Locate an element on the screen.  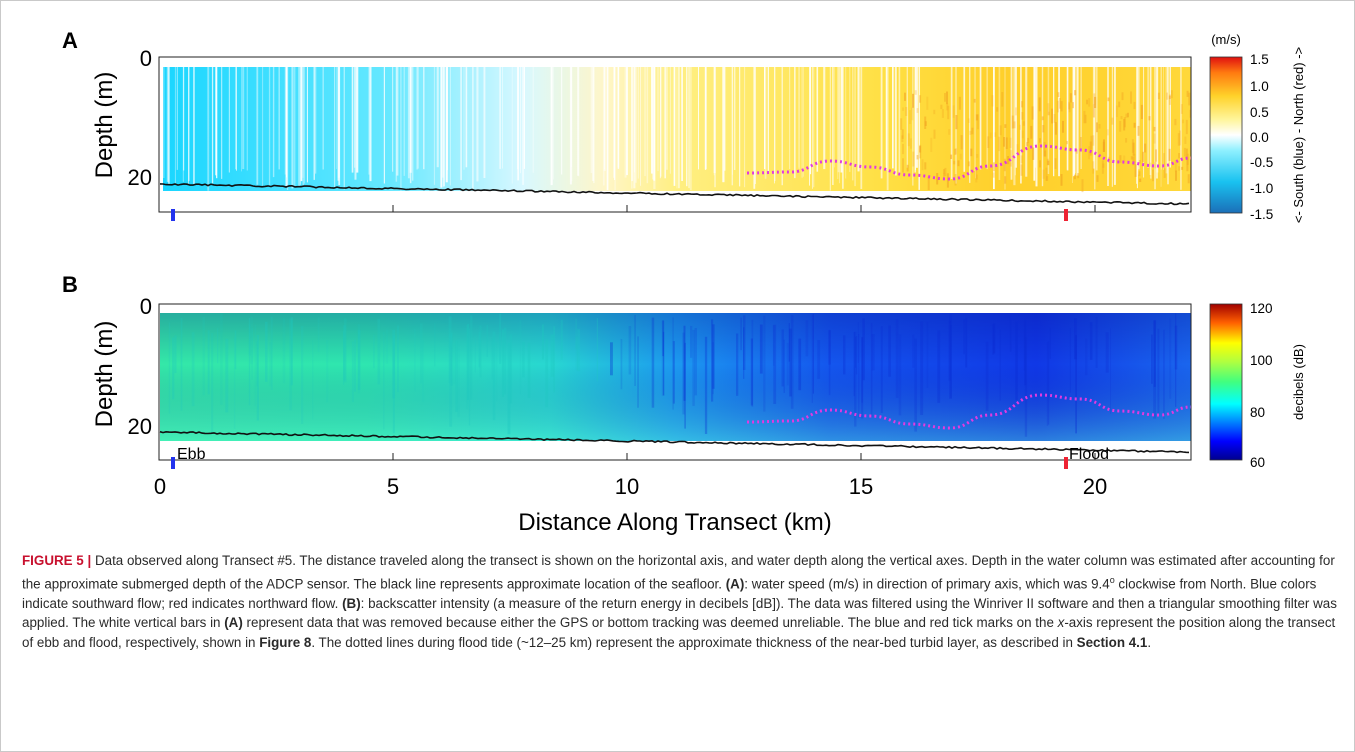
panel-b-seafloor-line is located at coordinates (674, 442).